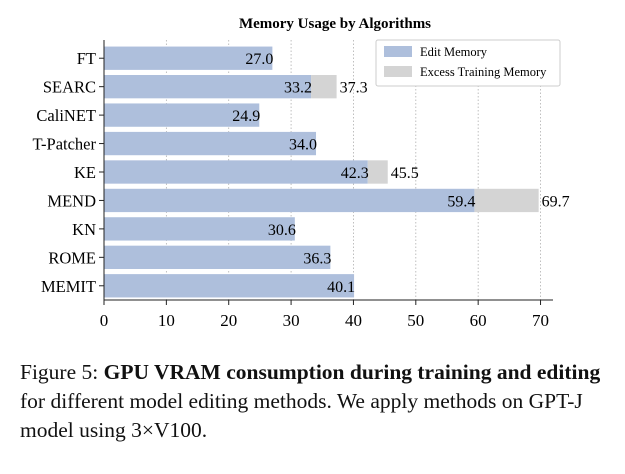 The width and height of the screenshot is (625, 474). I want to click on legend-label-edit-memory: Edit Memory, so click(454, 52).